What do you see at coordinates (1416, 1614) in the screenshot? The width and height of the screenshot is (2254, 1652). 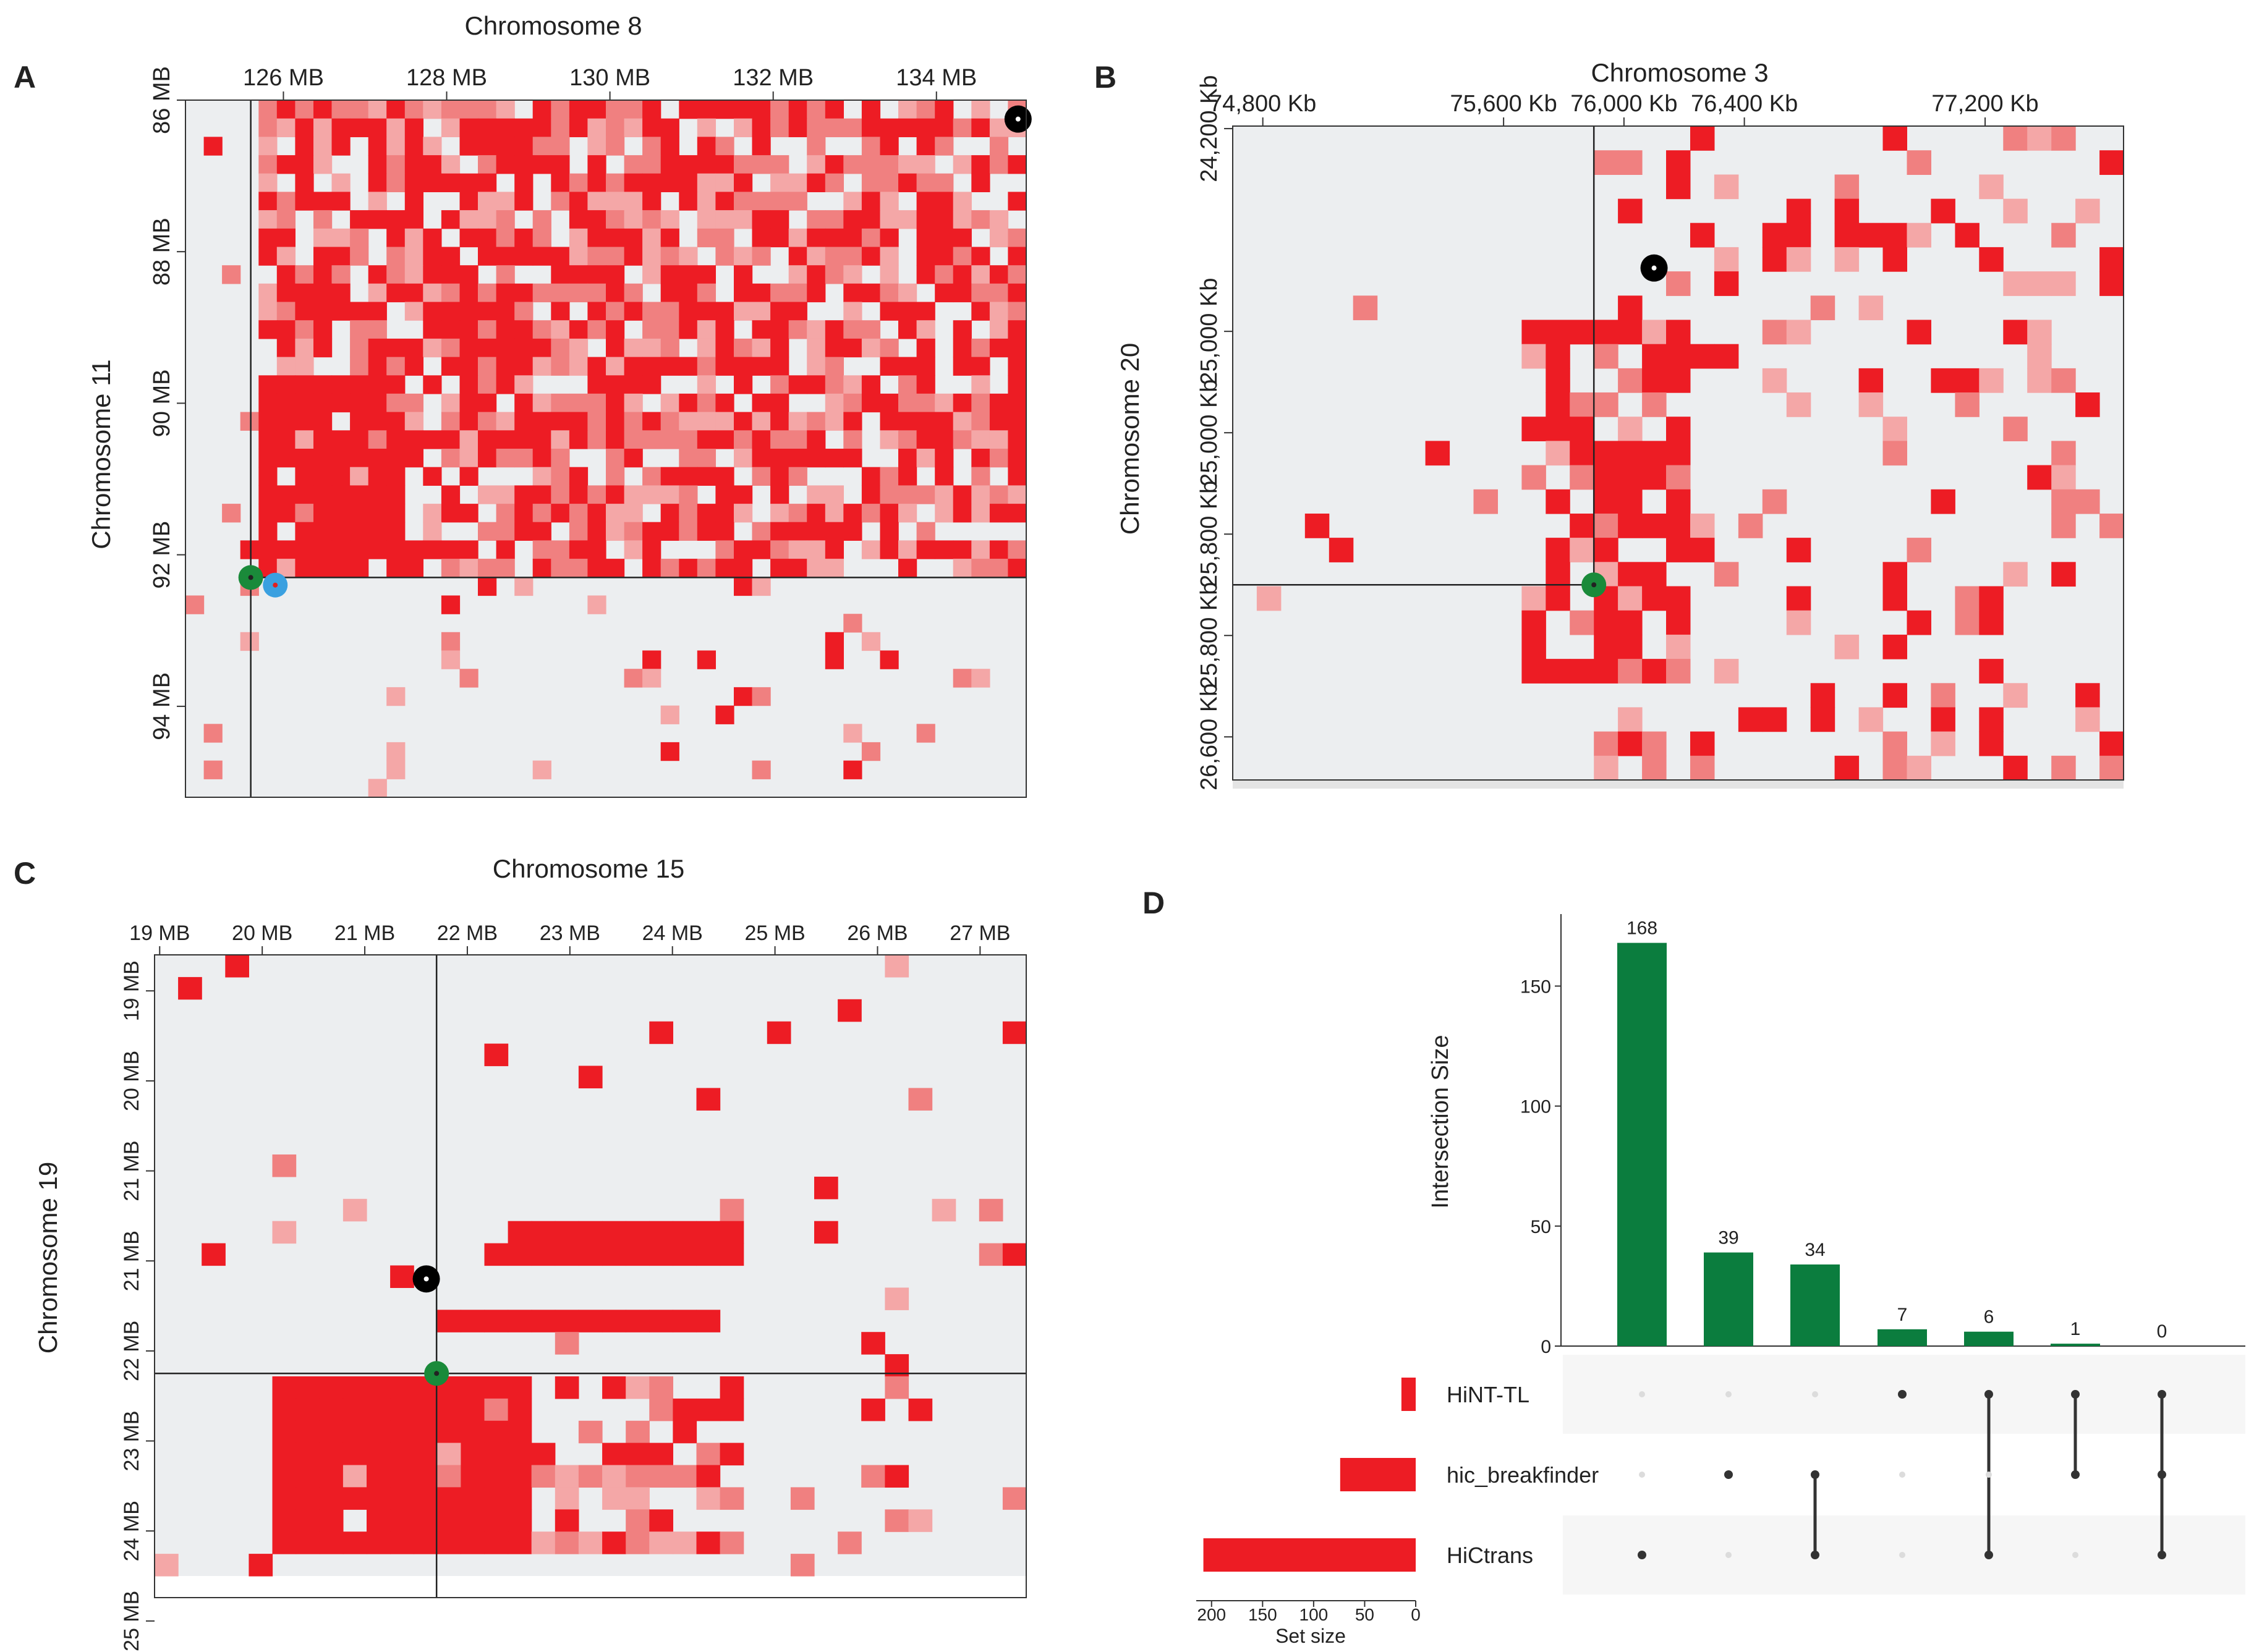 I see `set-size-tick-label: 0` at bounding box center [1416, 1614].